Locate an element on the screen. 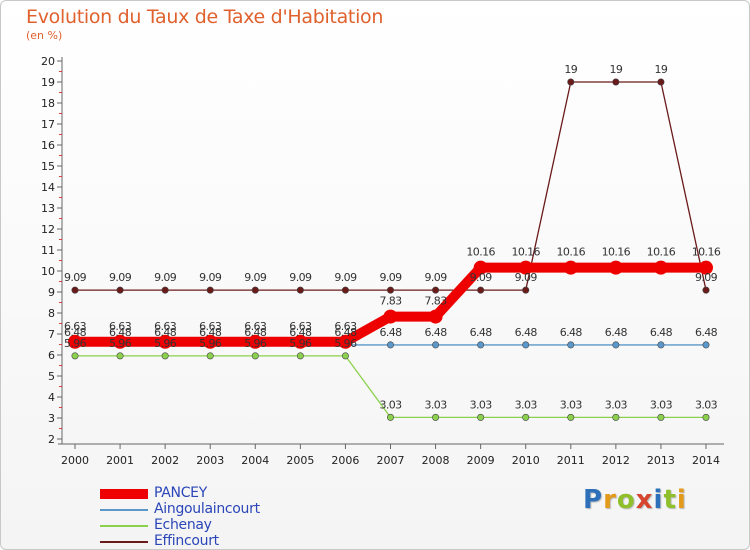 This screenshot has width=750, height=550. x-tick-label: 2010 is located at coordinates (526, 460).